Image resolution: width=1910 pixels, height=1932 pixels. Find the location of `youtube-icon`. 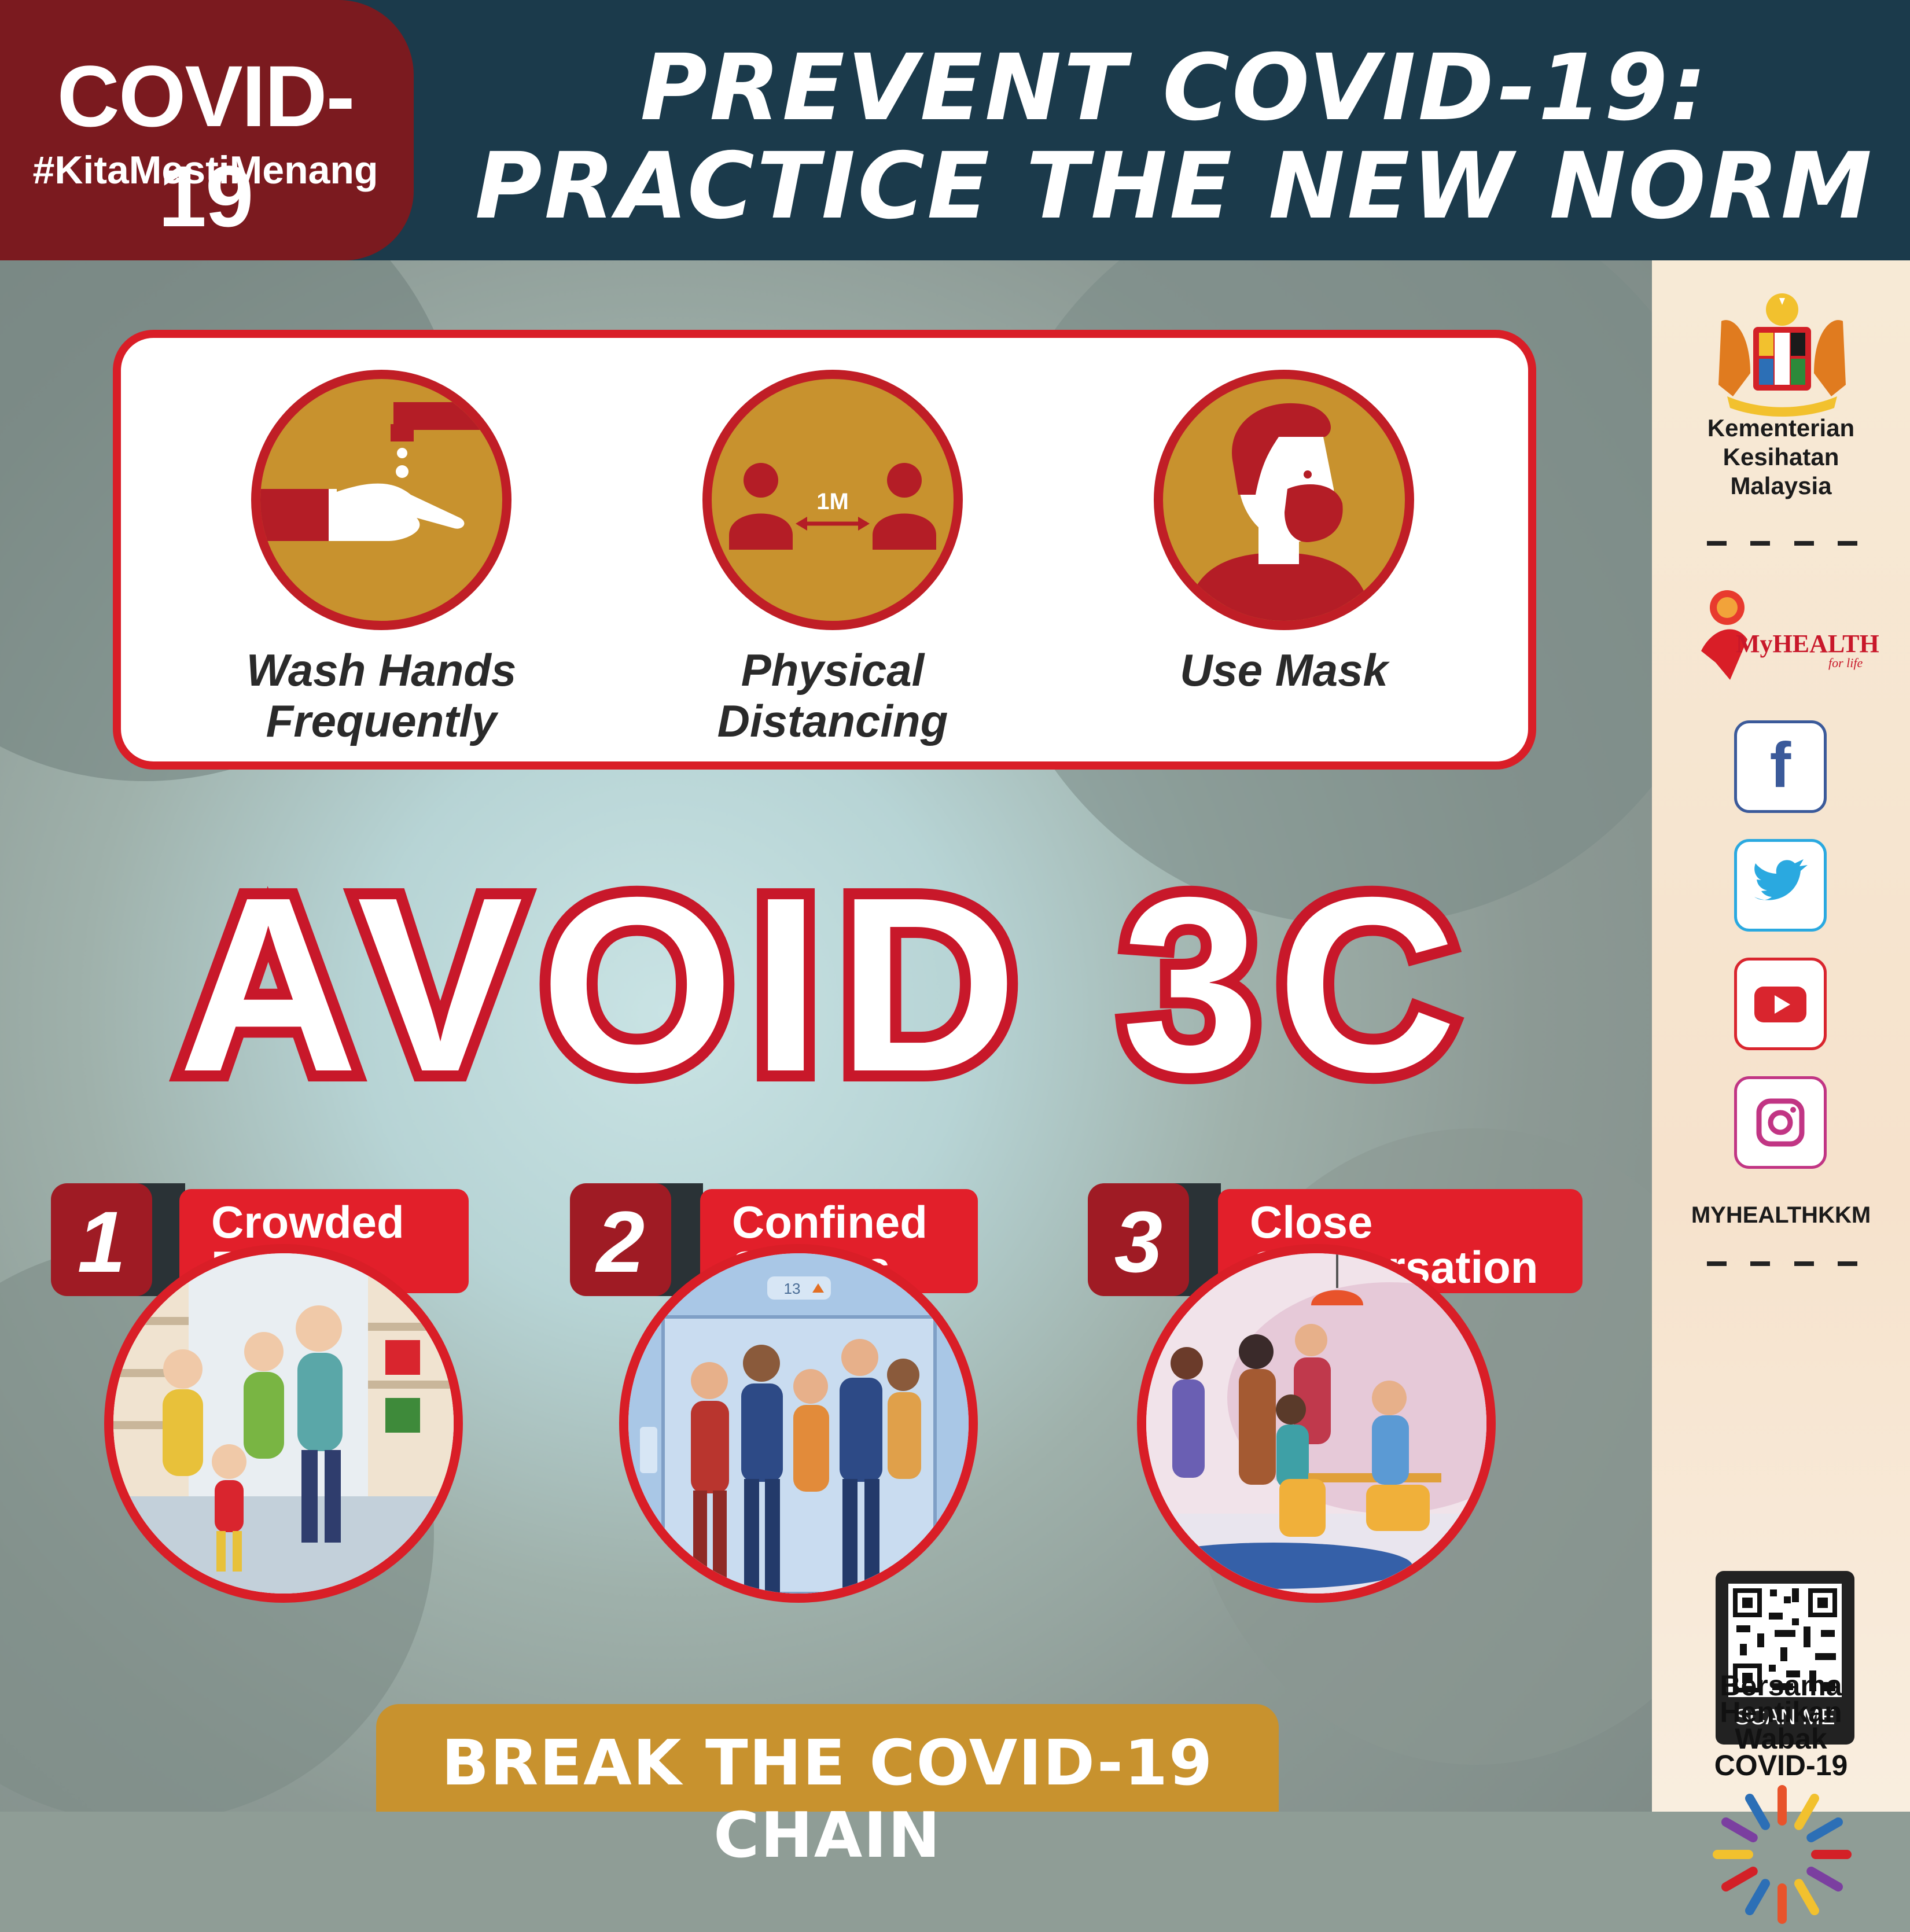

youtube-icon is located at coordinates (1780, 1004).